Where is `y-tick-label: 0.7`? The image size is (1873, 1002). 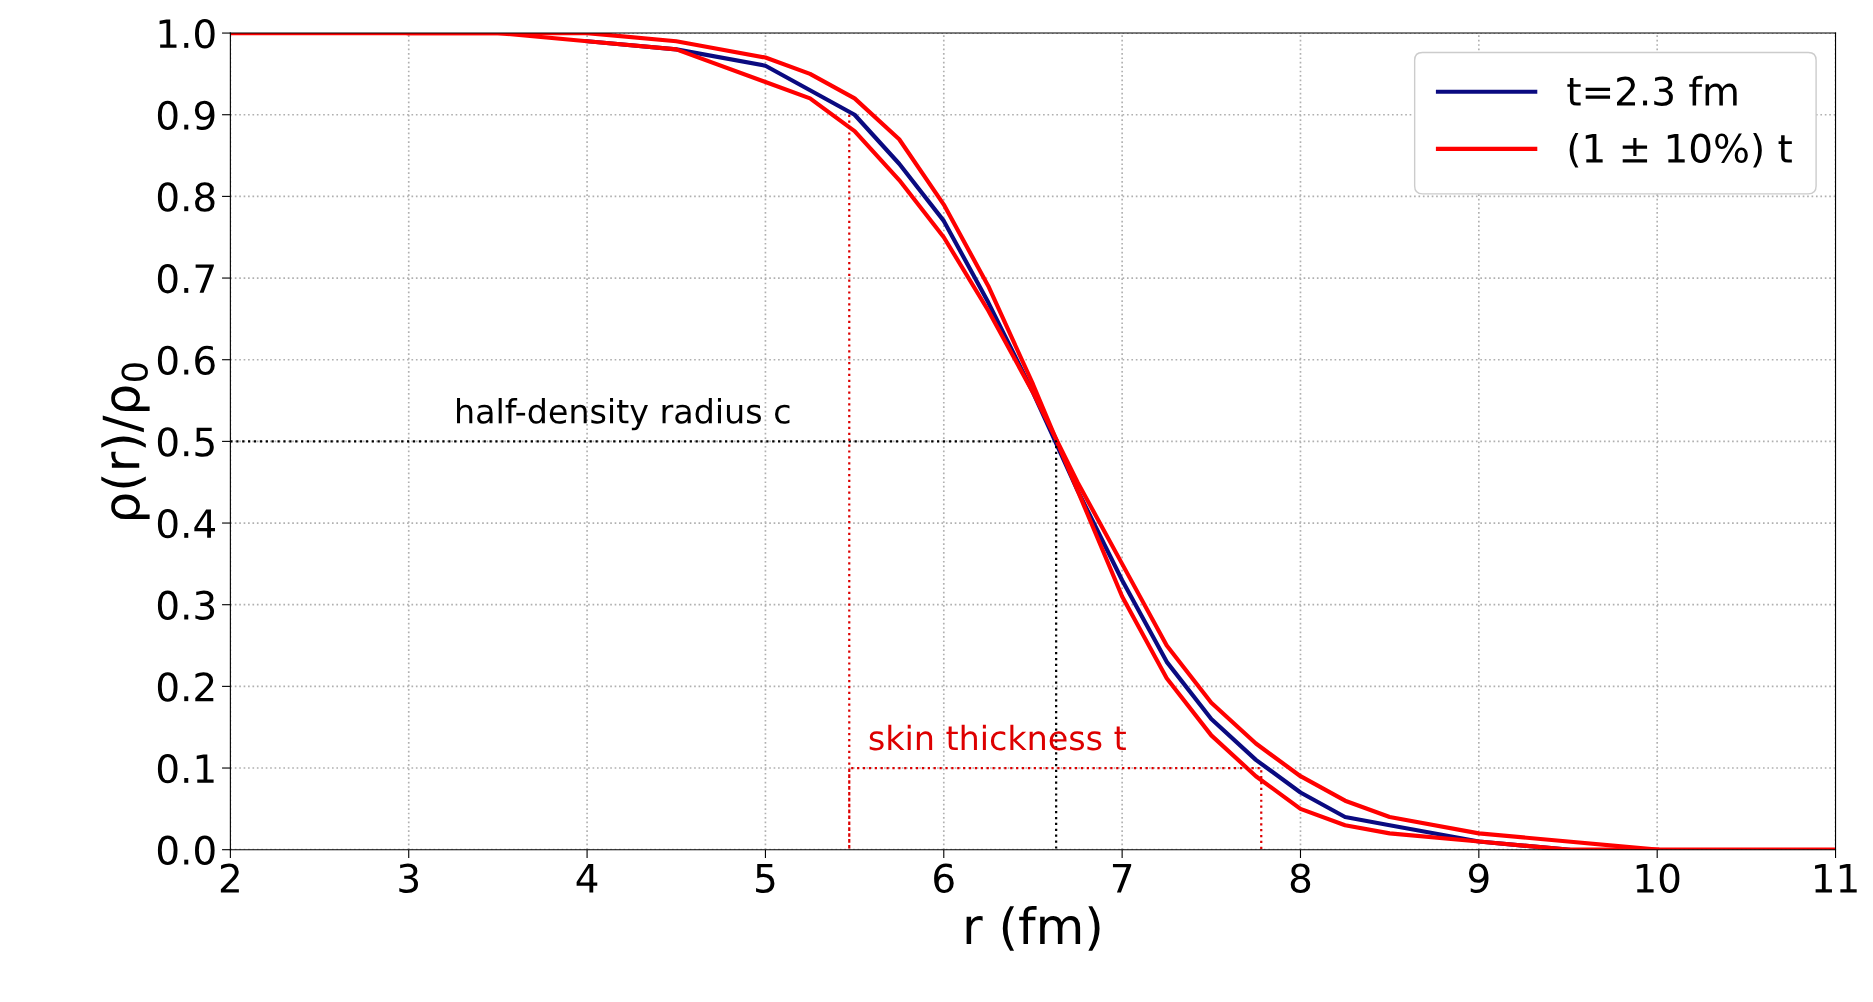 y-tick-label: 0.7 is located at coordinates (185, 278).